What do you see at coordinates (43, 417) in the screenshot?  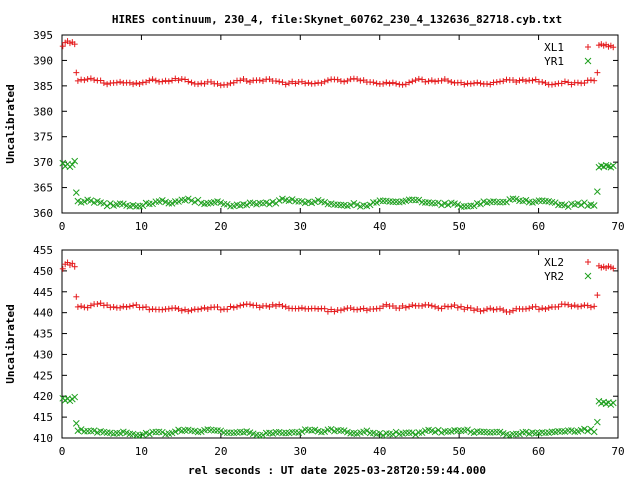 I see `y-tick-label: 415` at bounding box center [43, 417].